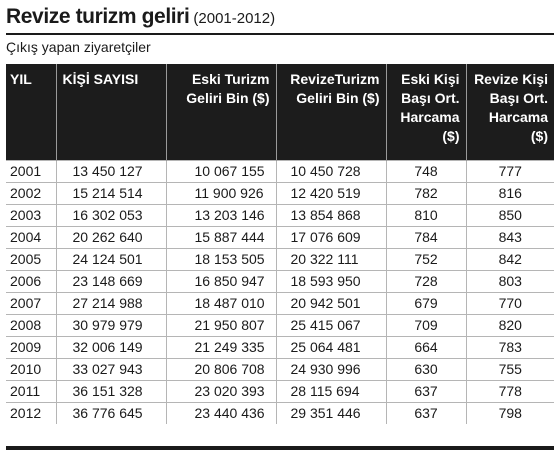 This screenshot has height=455, width=559. I want to click on cell-visitor-count: 24 124 501, so click(110, 259).